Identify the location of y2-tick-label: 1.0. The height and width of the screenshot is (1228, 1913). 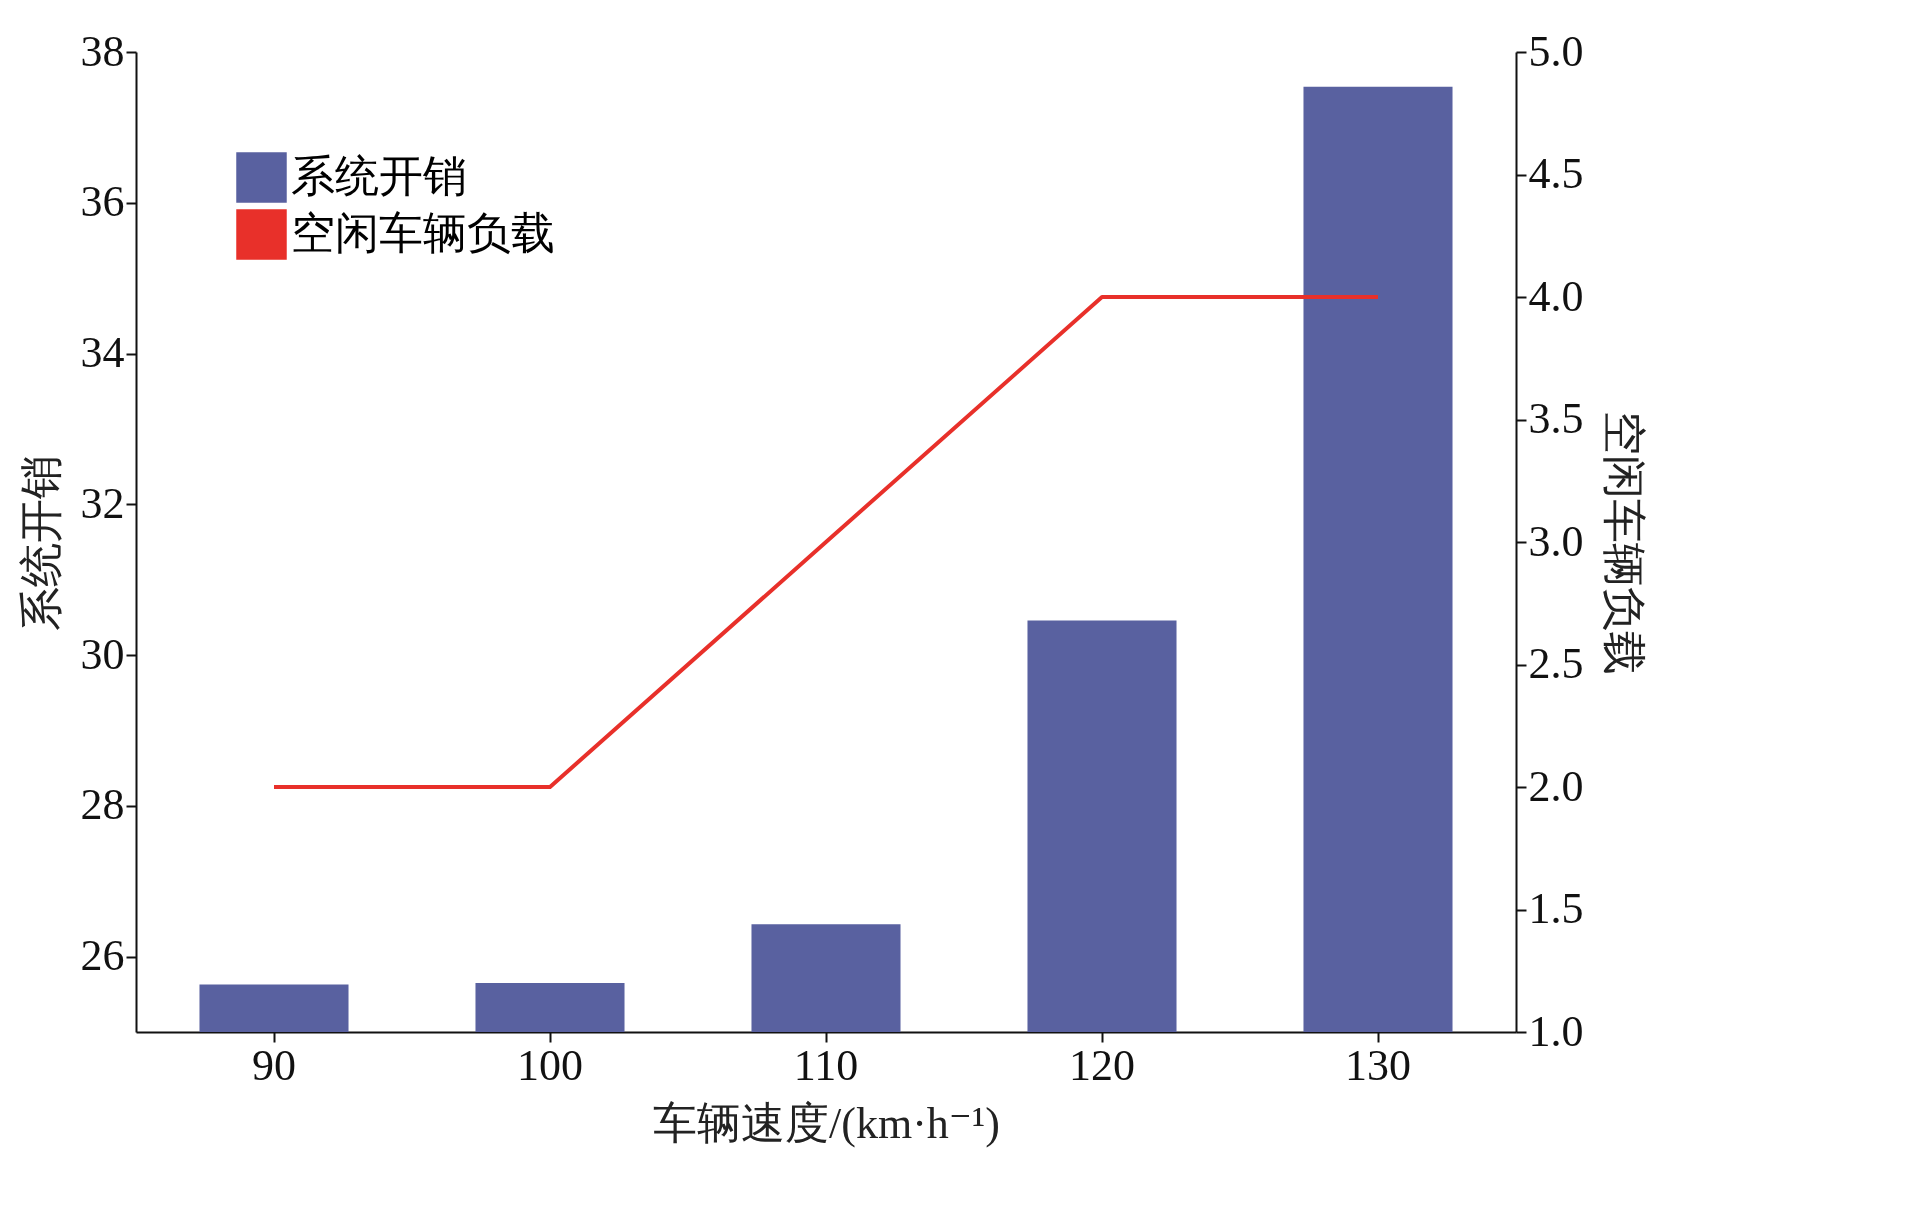
(1556, 1031).